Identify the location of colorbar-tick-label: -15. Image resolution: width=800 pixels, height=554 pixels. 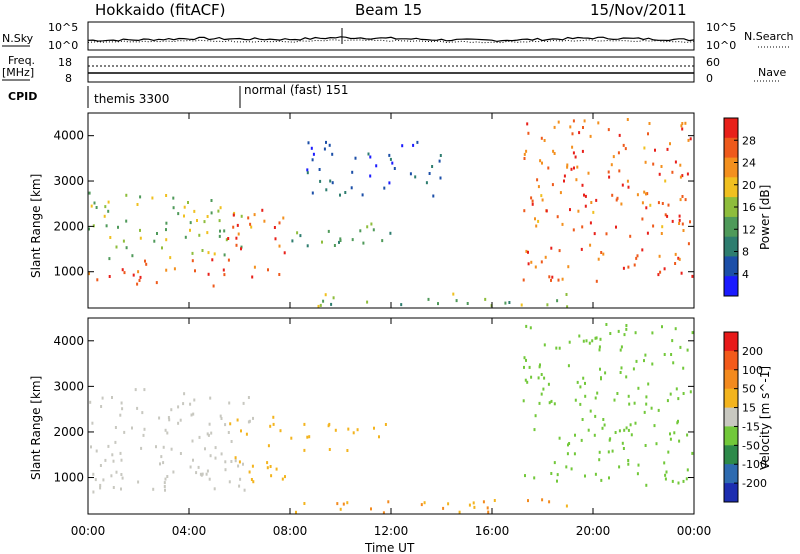
(751, 426).